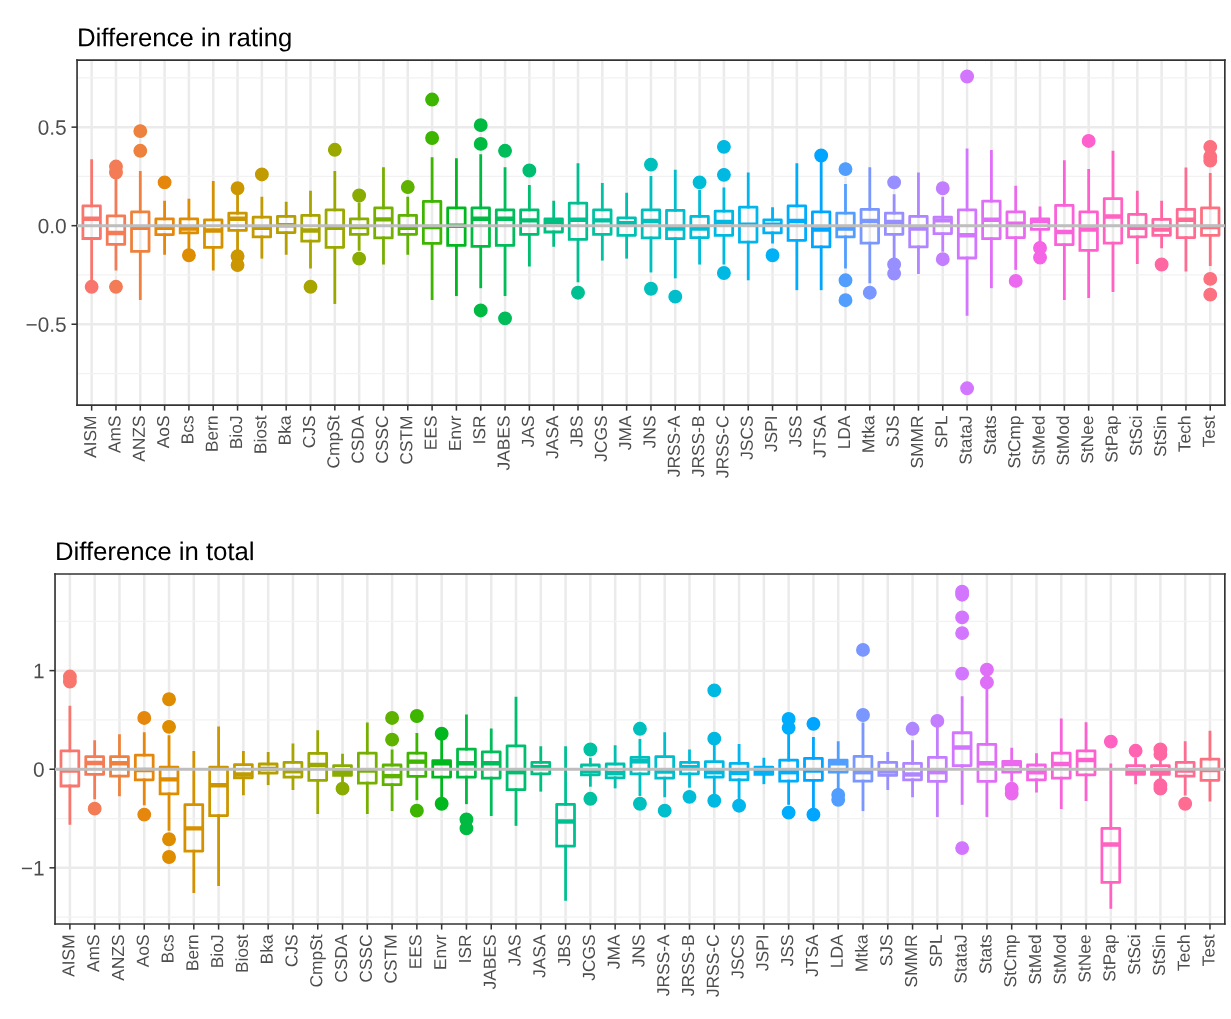 Image resolution: width=1231 pixels, height=1019 pixels. I want to click on y-tick-label: 0.0, so click(52, 226).